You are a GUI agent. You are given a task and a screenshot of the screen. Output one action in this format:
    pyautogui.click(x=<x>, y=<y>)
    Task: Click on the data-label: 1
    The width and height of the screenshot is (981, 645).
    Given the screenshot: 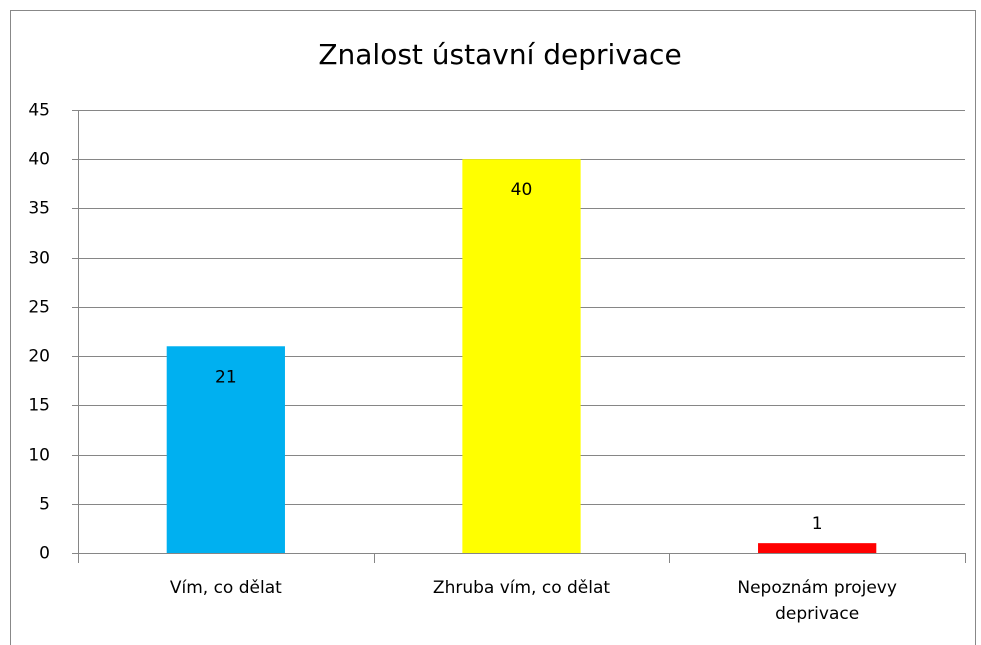 What is the action you would take?
    pyautogui.click(x=817, y=524)
    